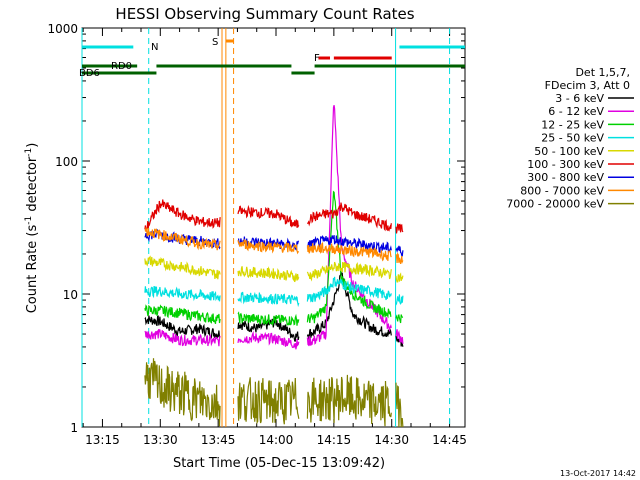 The width and height of the screenshot is (640, 480). I want to click on y-tick-label: 1000, so click(62, 29).